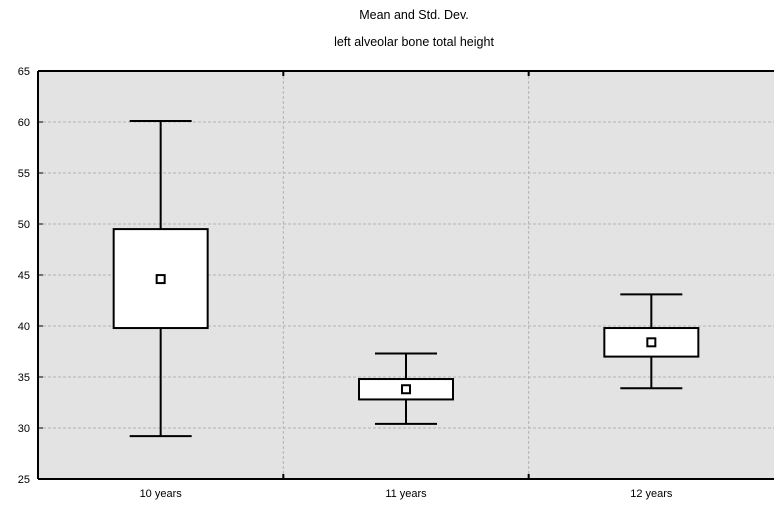 This screenshot has width=774, height=506. I want to click on y-tick-label: 50, so click(24, 225).